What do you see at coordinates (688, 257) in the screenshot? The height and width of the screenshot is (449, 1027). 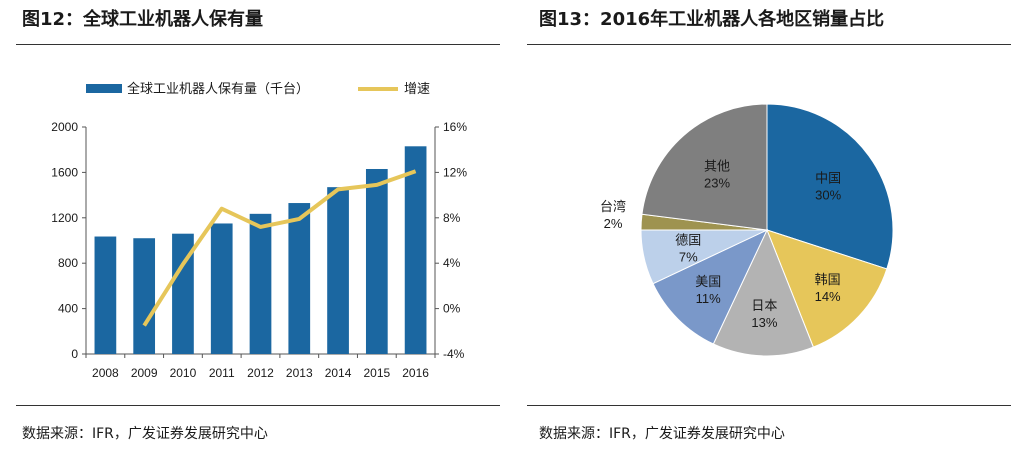 I see `pie-value-德国: 7%` at bounding box center [688, 257].